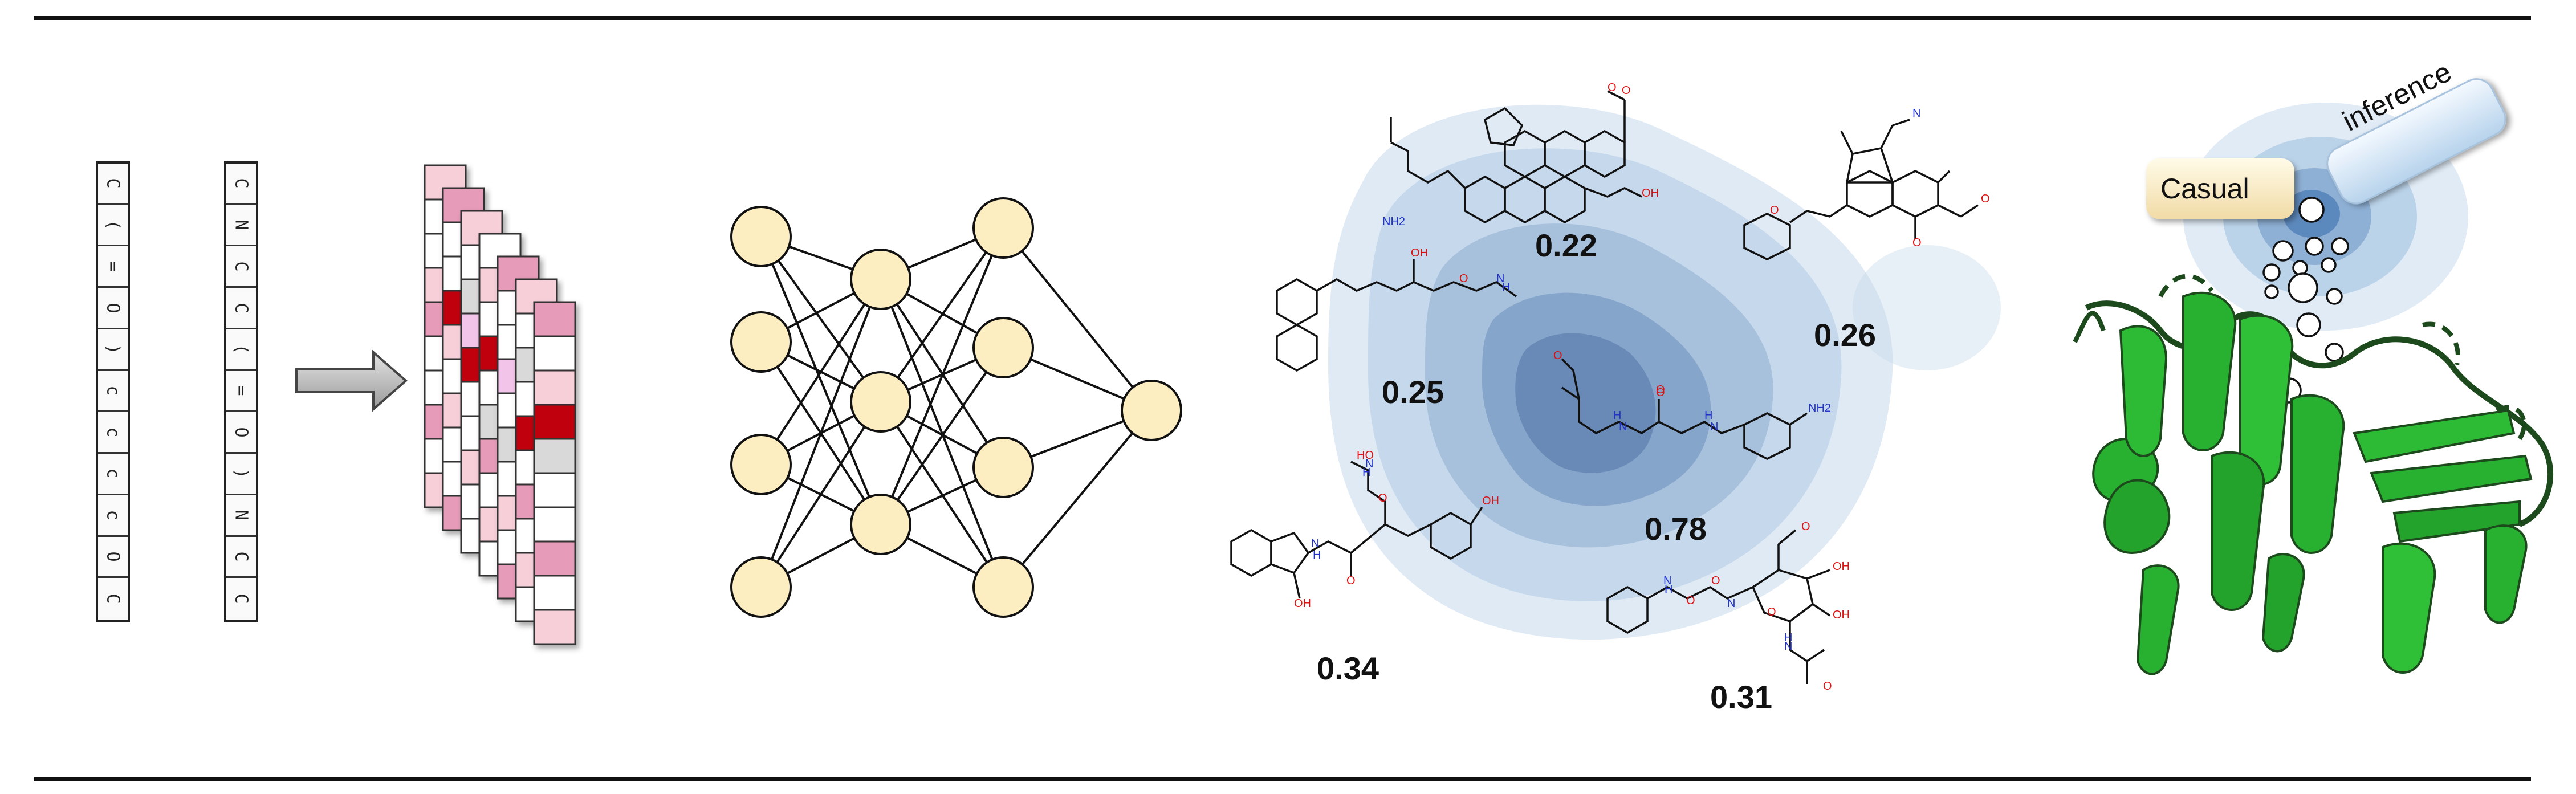 The image size is (2576, 794). I want to click on smiles-sequence-column-2: C N C C(= O) N C C, so click(241, 391).